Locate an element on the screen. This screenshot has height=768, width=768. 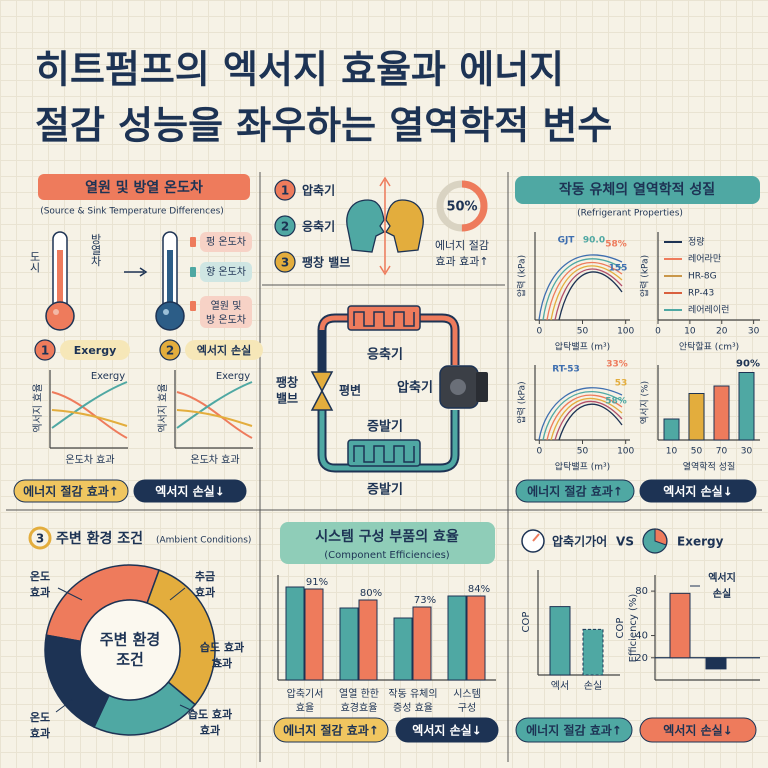
x-tick-label: 증성 효율 is located at coordinates (413, 708).